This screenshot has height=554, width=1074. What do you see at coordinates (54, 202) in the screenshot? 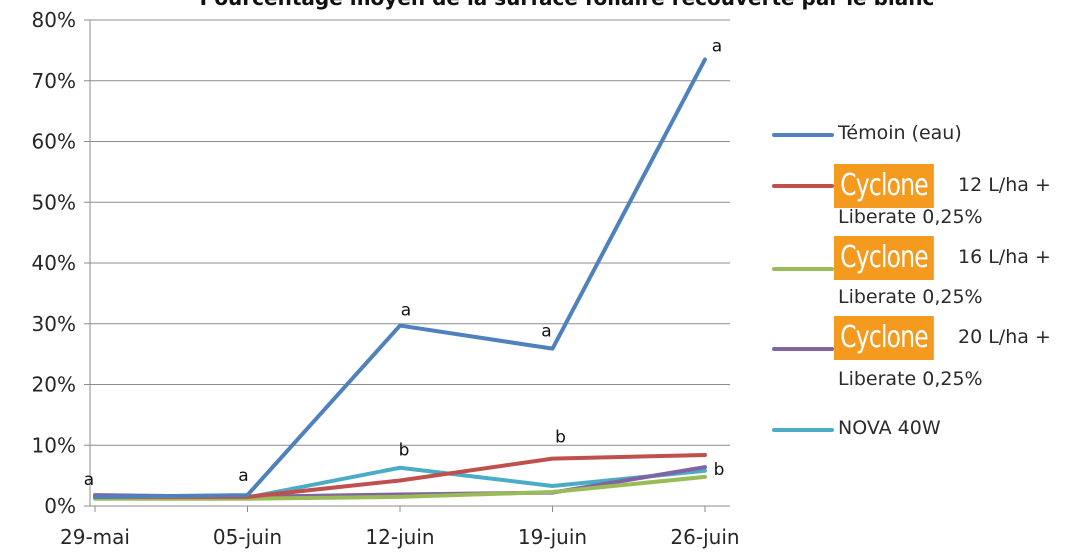
I see `y-tick-label: 50%` at bounding box center [54, 202].